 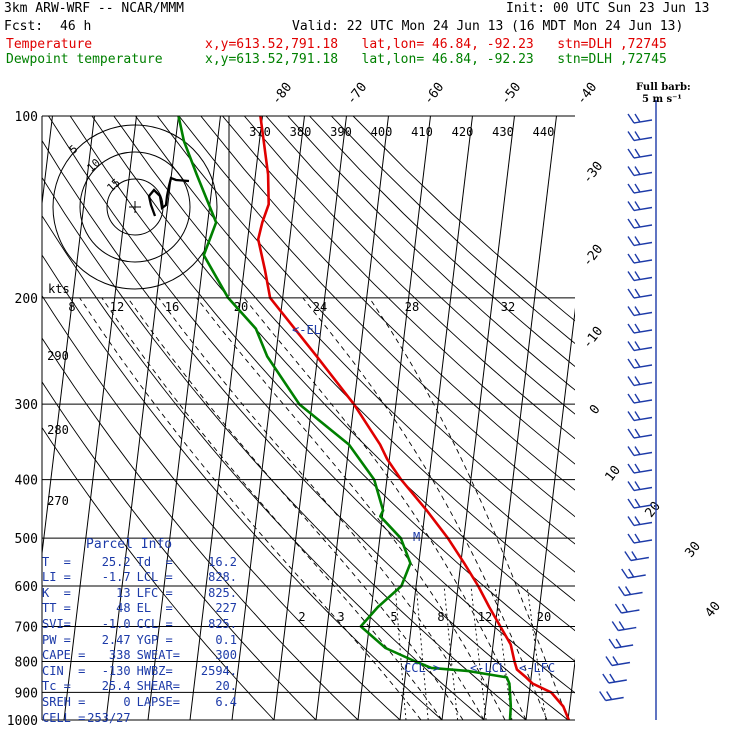 I want to click on el-marker: <-EL, so click(x=306, y=330).